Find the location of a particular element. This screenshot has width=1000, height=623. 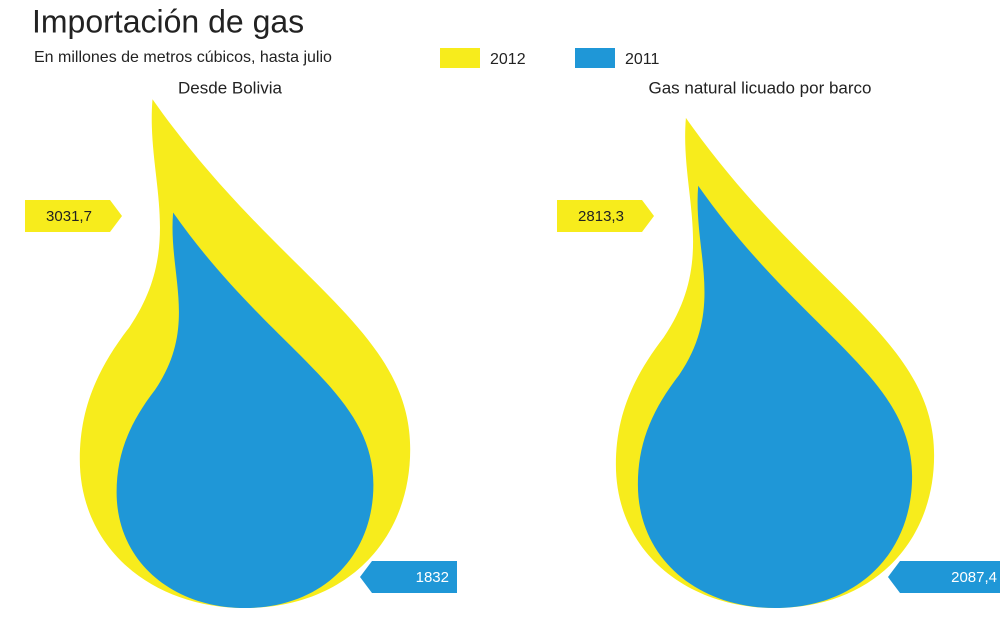

value-label: 1832 is located at coordinates (432, 577).